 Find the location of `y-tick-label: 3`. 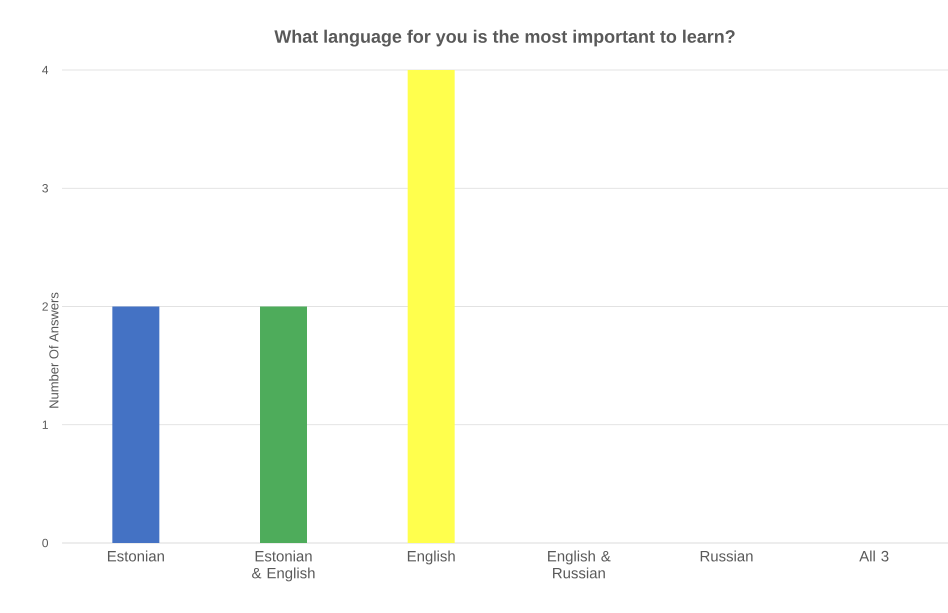

y-tick-label: 3 is located at coordinates (45, 188).